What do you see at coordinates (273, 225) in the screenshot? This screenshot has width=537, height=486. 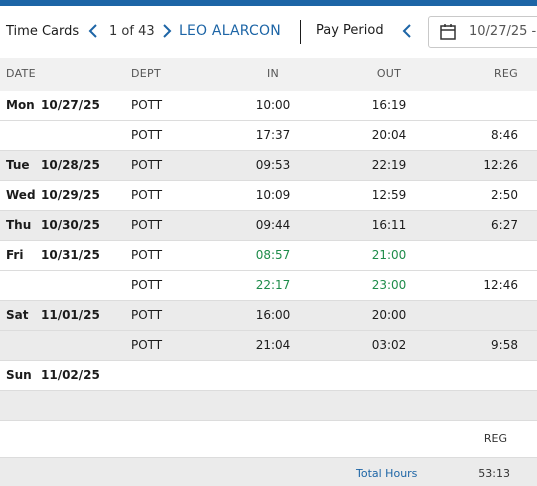 I see `row-in-time: 09:44` at bounding box center [273, 225].